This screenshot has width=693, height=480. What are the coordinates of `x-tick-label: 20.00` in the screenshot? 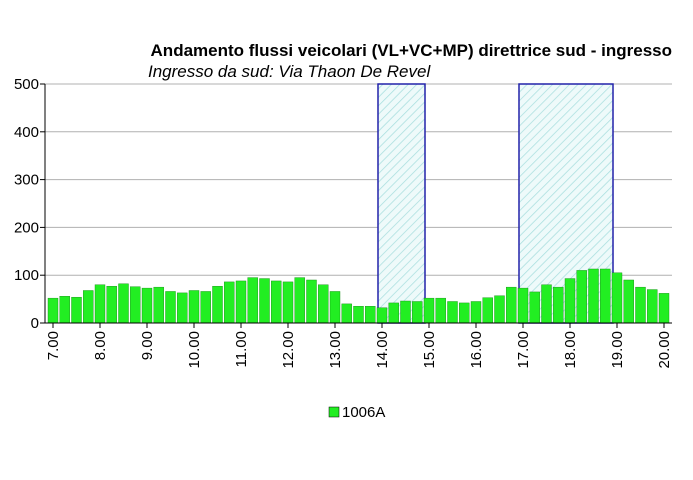 It's located at (664, 350).